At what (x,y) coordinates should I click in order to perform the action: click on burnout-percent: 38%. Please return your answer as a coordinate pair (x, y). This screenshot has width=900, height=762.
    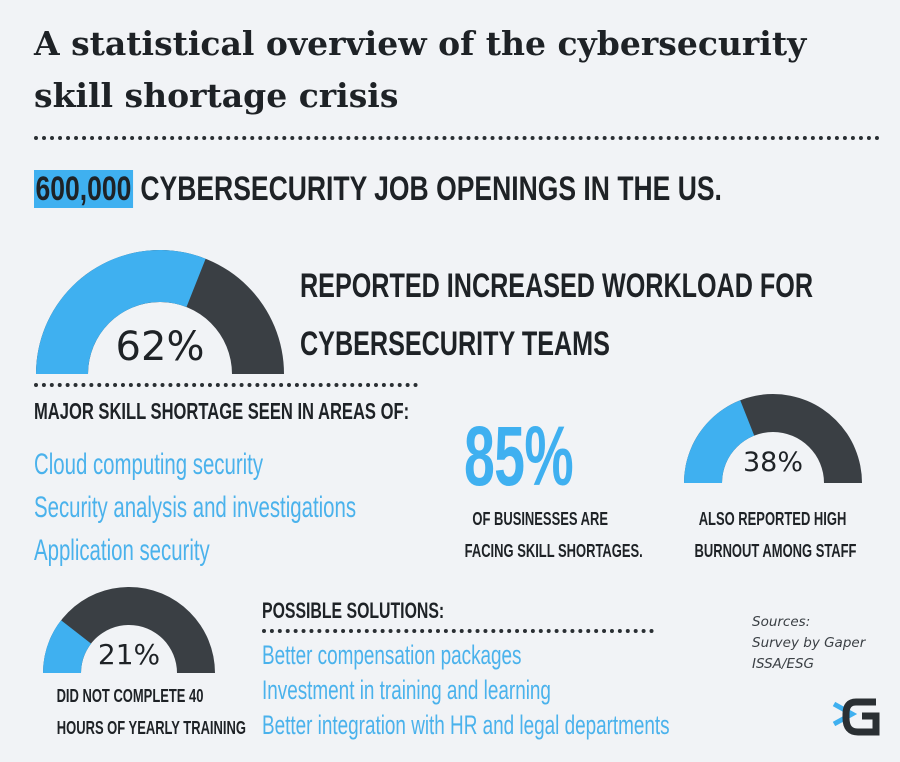
    Looking at the image, I should click on (772, 462).